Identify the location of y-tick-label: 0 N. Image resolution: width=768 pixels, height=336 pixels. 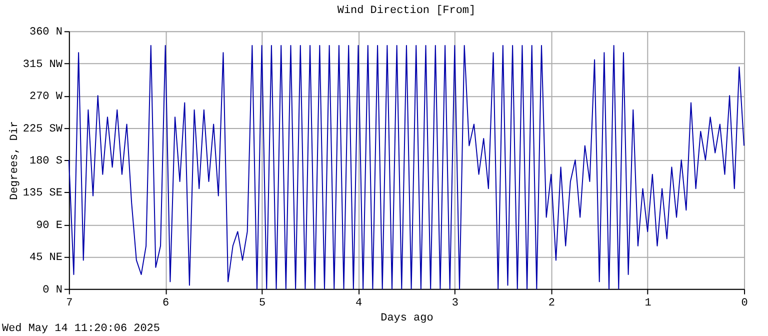
(52, 290).